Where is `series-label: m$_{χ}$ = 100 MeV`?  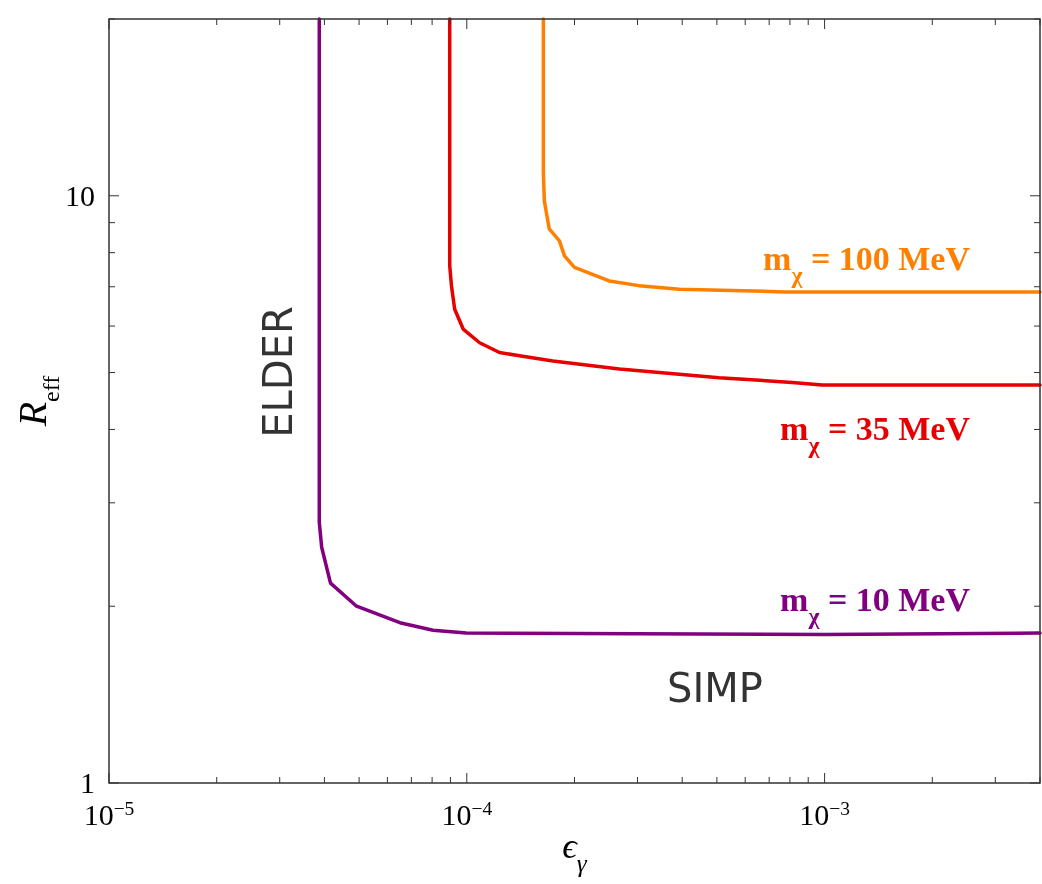
series-label: m$_{χ}$ = 100 MeV is located at coordinates (867, 263).